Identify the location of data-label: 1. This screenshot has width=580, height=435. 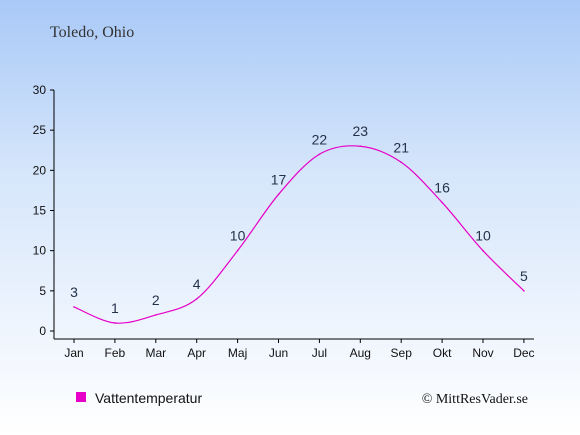
(115, 308).